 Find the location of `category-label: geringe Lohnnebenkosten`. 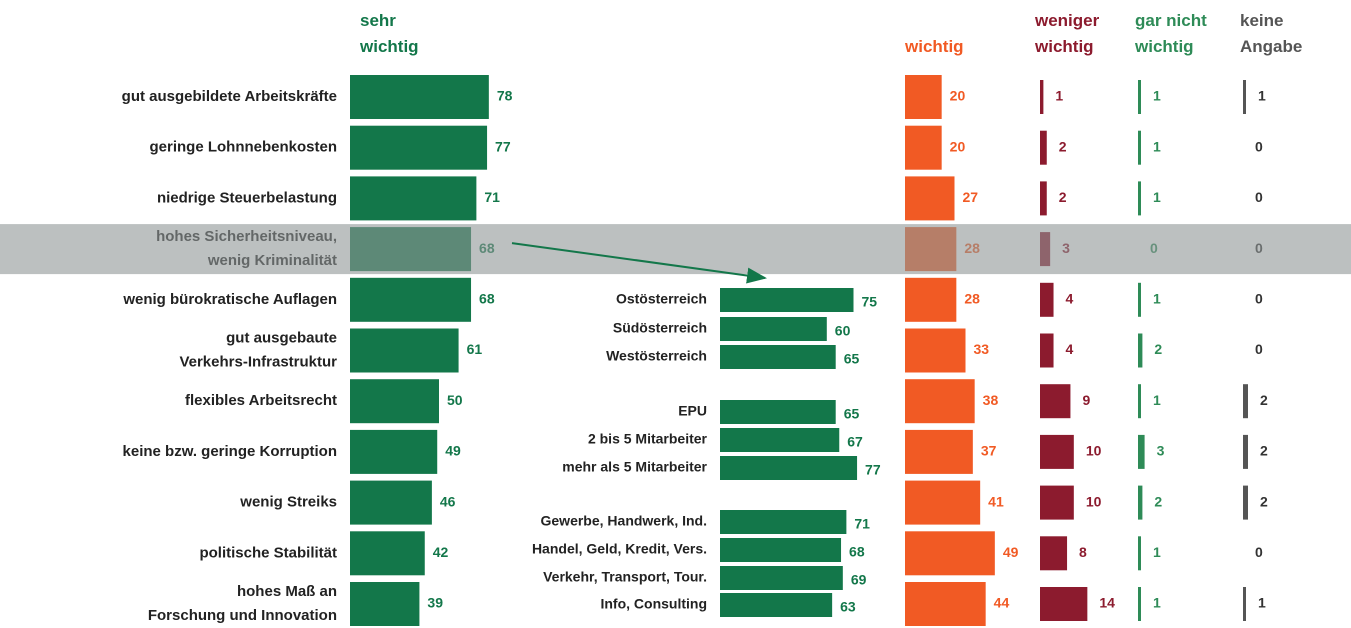

category-label: geringe Lohnnebenkosten is located at coordinates (243, 147).